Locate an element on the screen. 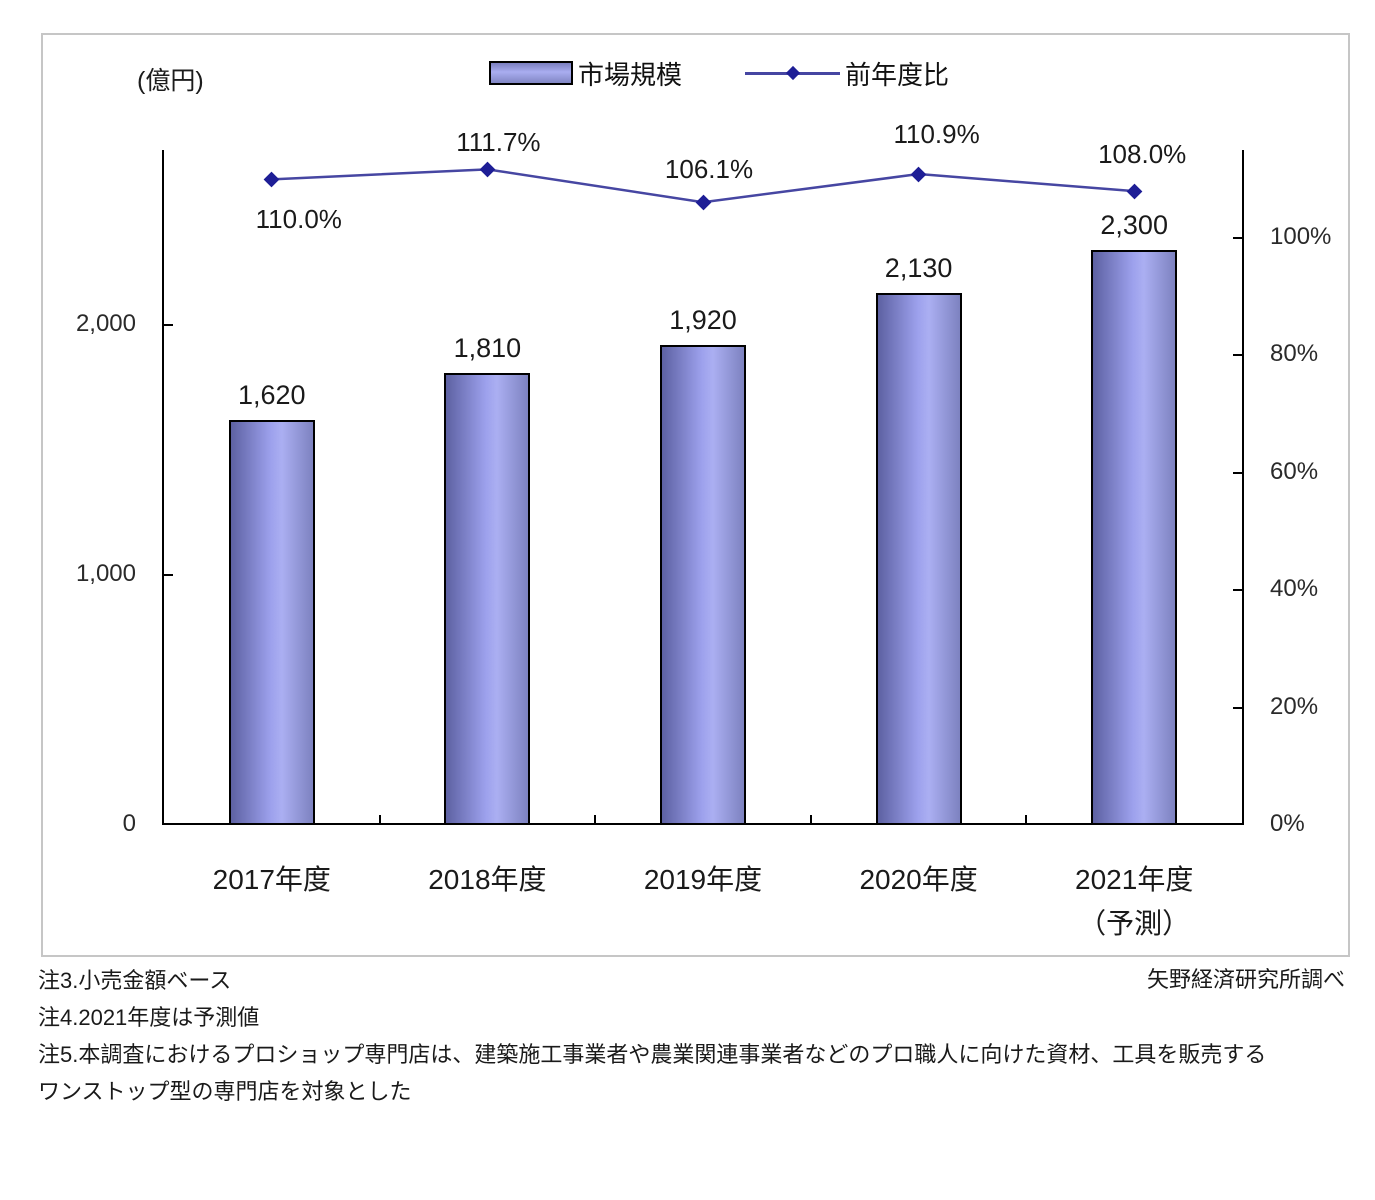 The height and width of the screenshot is (1200, 1375). x-axis-category-label: 2021年度 is located at coordinates (1134, 879).